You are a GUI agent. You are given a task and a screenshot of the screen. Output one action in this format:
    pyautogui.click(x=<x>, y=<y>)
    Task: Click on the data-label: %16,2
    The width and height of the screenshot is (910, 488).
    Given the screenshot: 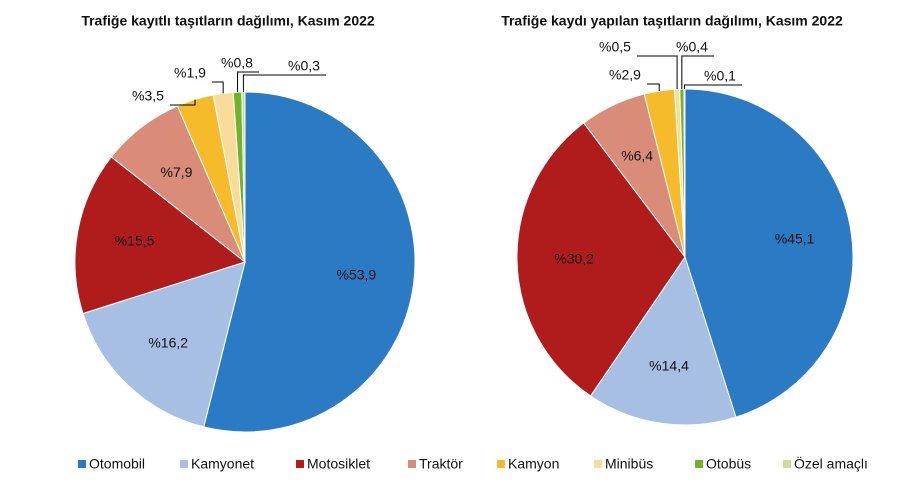 What is the action you would take?
    pyautogui.click(x=168, y=342)
    